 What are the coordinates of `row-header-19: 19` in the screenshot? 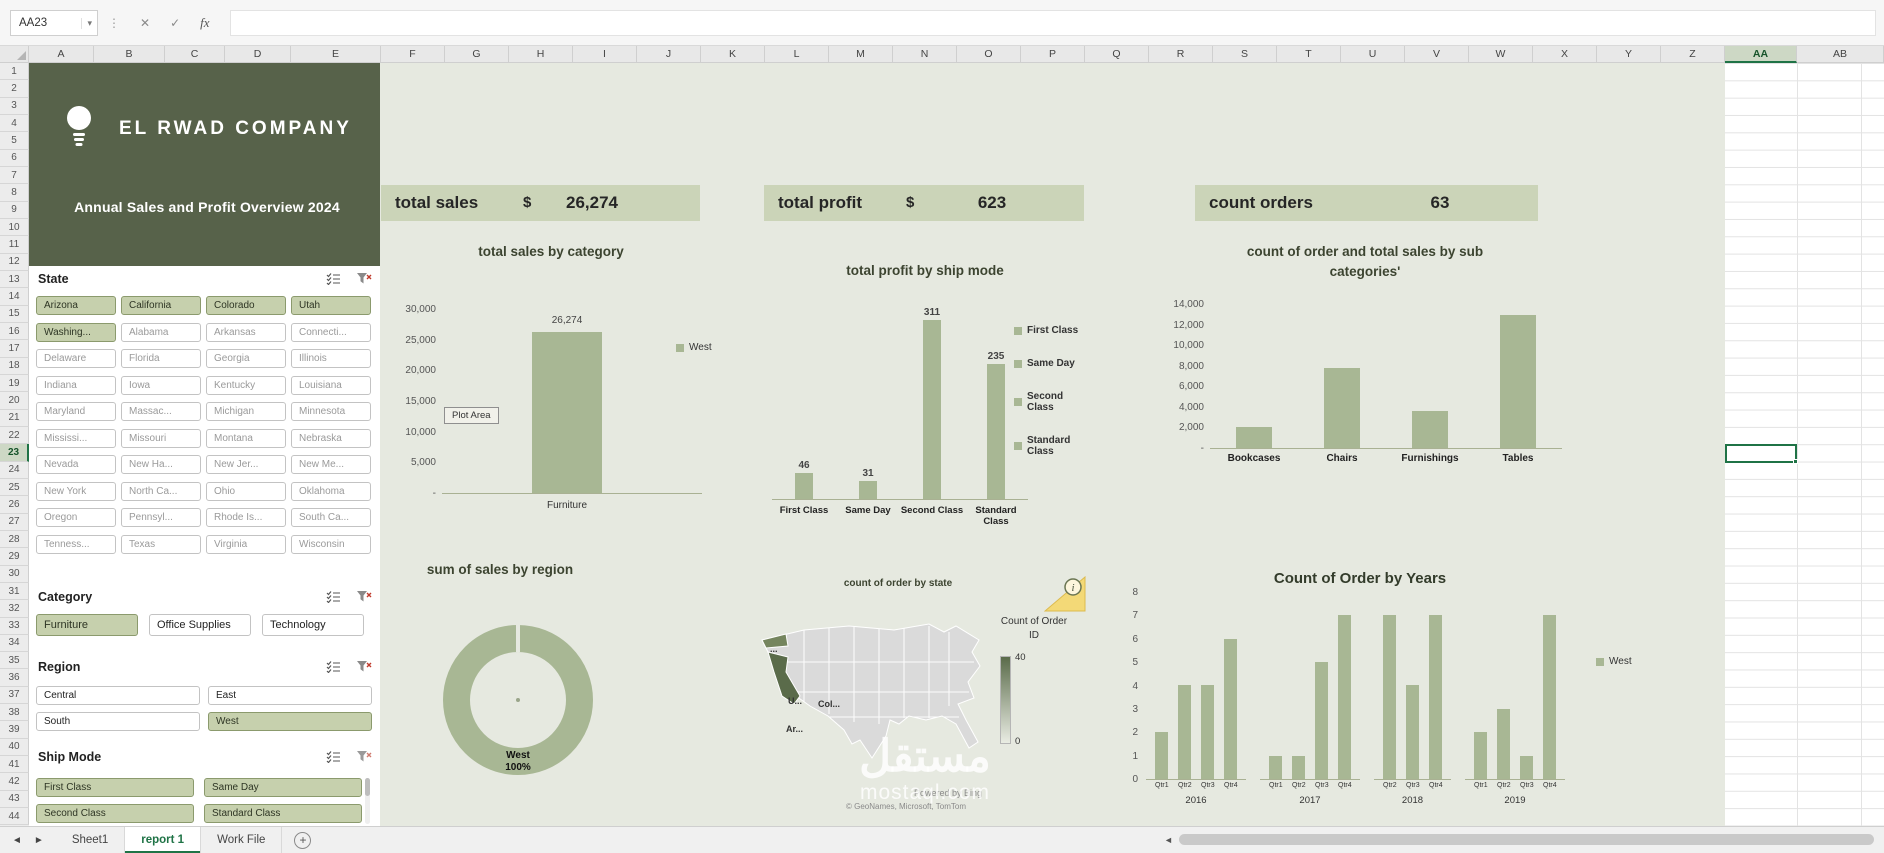 It's located at (14, 383).